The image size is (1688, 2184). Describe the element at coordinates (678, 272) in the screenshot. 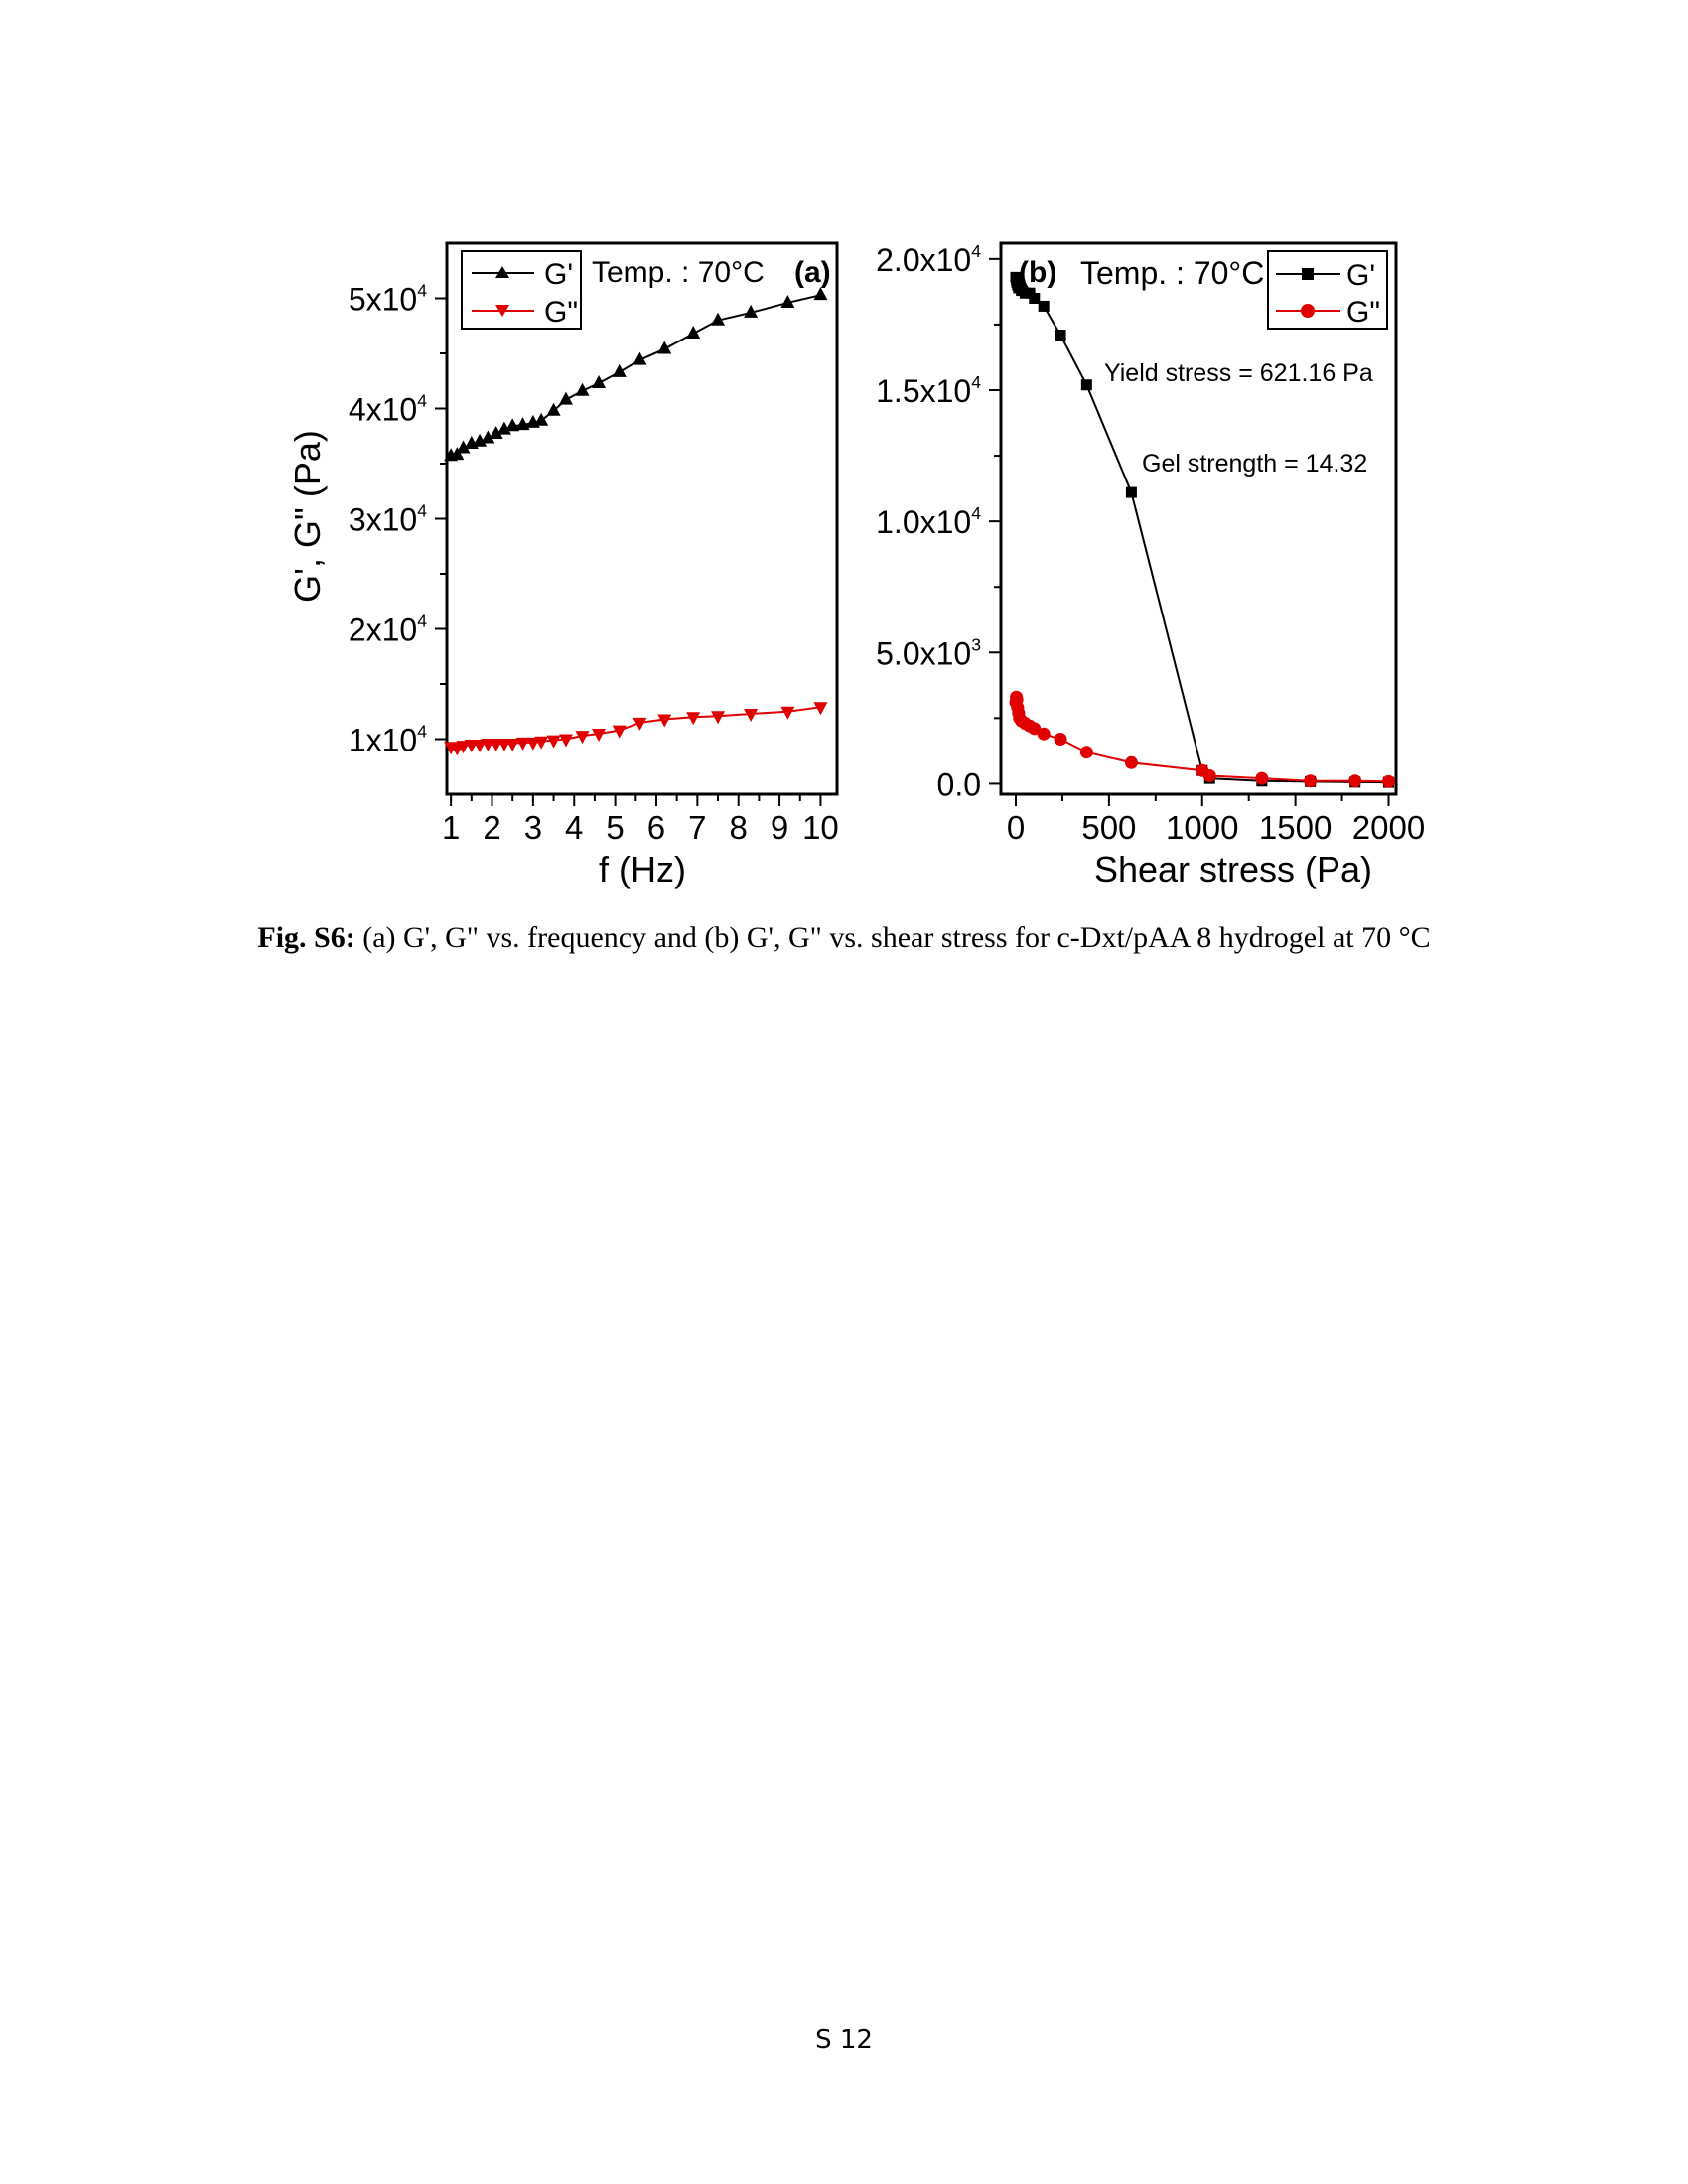

I see `panel-a-temperature-annotation: Temp. : 70°C` at that location.